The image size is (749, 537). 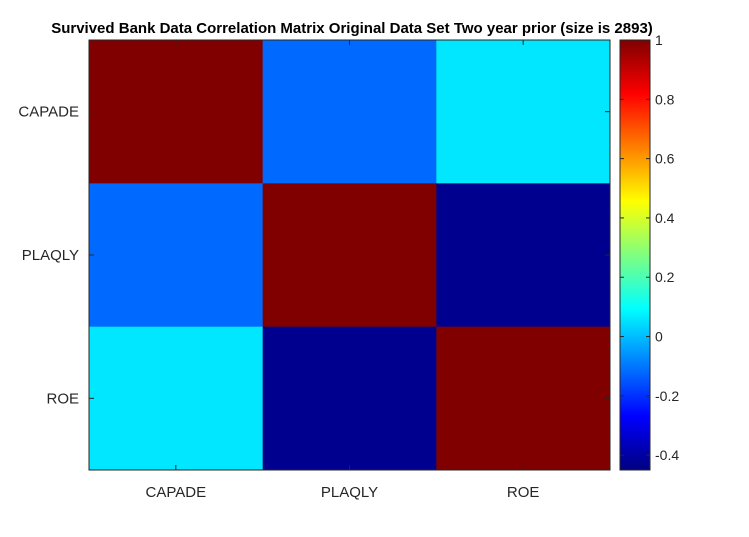 What do you see at coordinates (659, 40) in the screenshot?
I see `colorbar-tick-label: 1` at bounding box center [659, 40].